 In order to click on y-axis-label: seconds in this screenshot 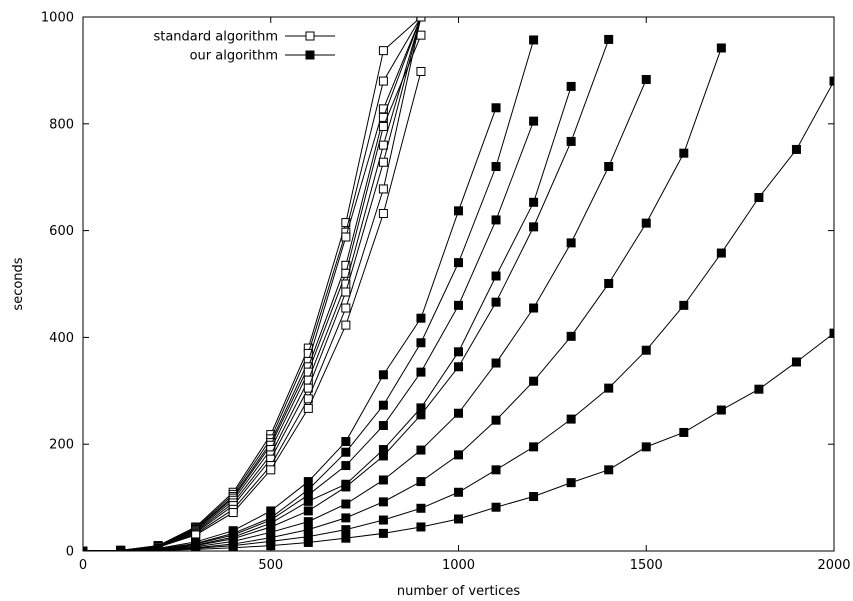, I will do `click(18, 283)`.